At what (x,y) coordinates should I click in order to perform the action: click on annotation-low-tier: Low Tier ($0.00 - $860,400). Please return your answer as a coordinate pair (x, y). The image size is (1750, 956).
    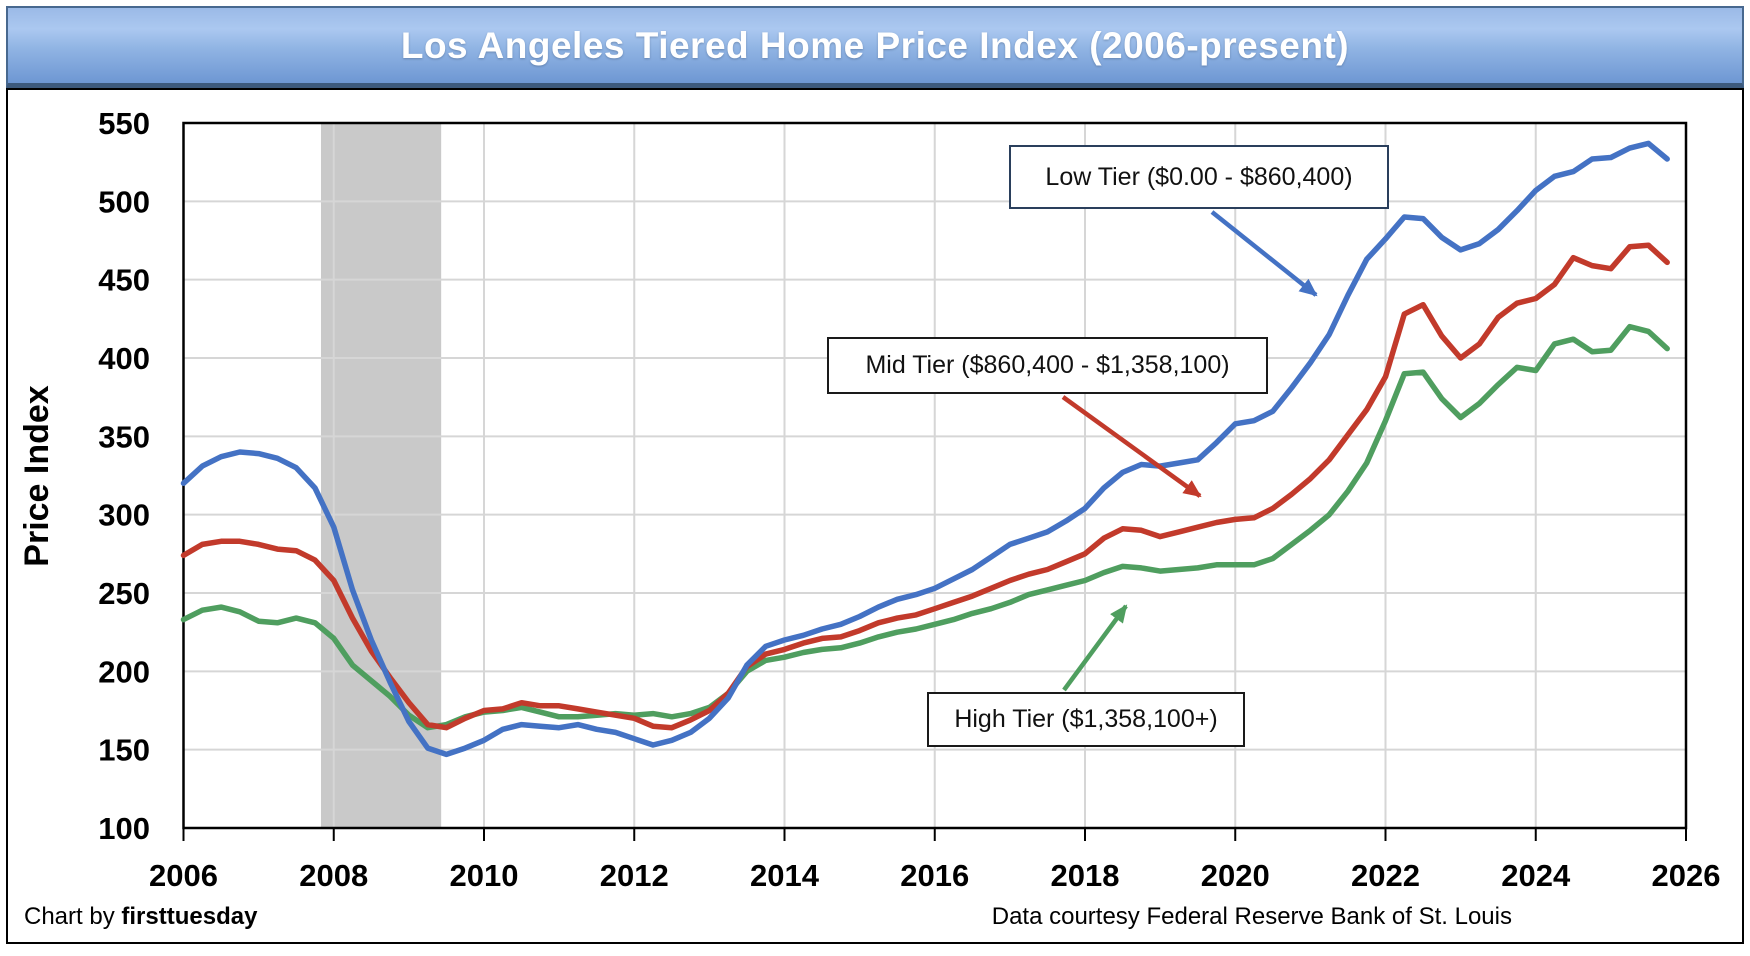
    Looking at the image, I should click on (1199, 177).